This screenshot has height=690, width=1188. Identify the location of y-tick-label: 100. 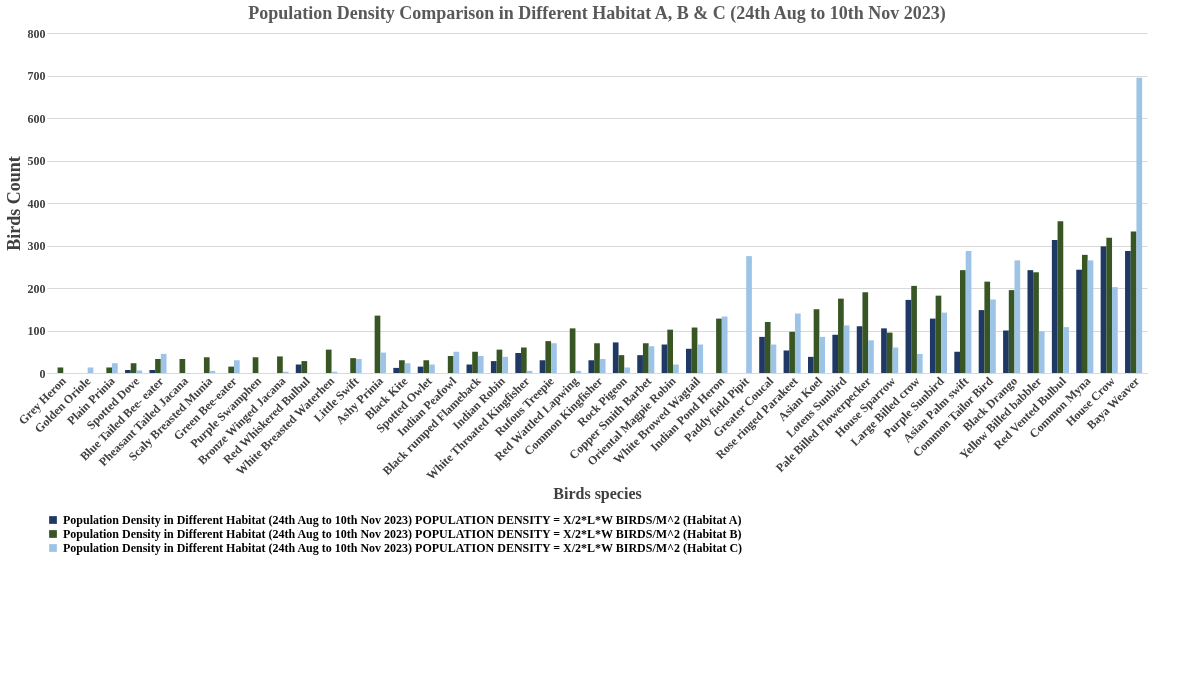
(36, 331).